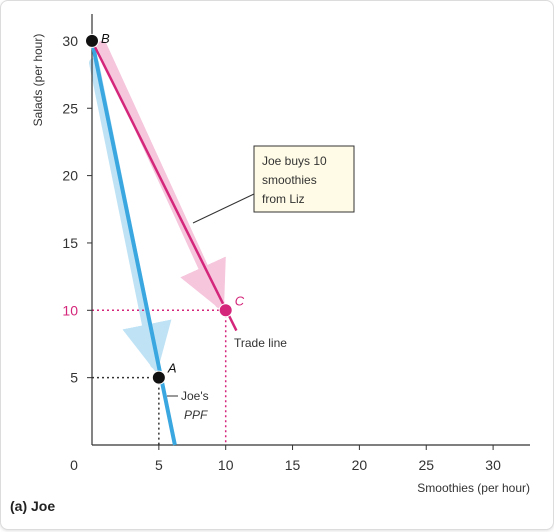  Describe the element at coordinates (159, 465) in the screenshot. I see `x-tick-label: 5` at that location.